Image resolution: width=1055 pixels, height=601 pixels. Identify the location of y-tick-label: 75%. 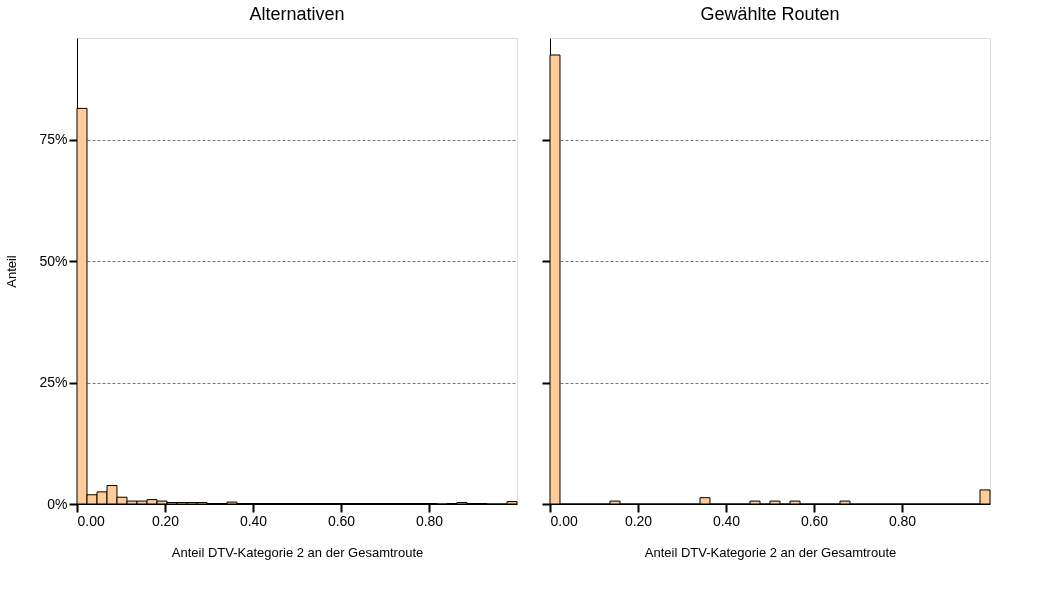
(53, 139).